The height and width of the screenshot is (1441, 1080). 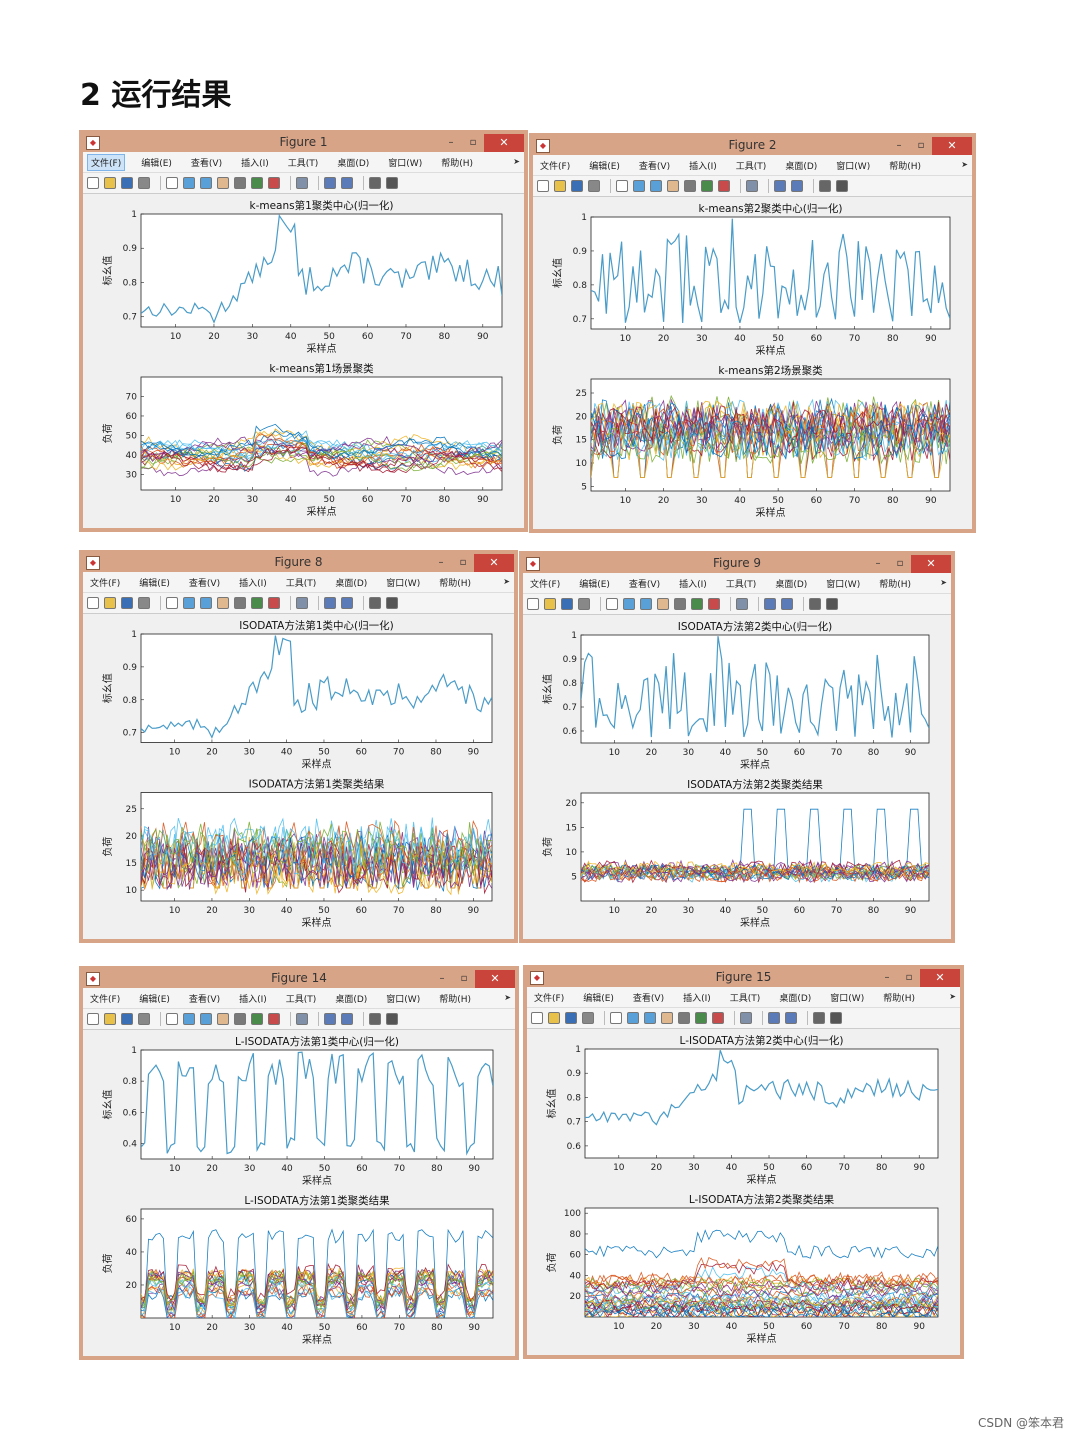 I want to click on figure-9-titlebar: ◆ Figure 9 – ▫ ✕, so click(x=737, y=564).